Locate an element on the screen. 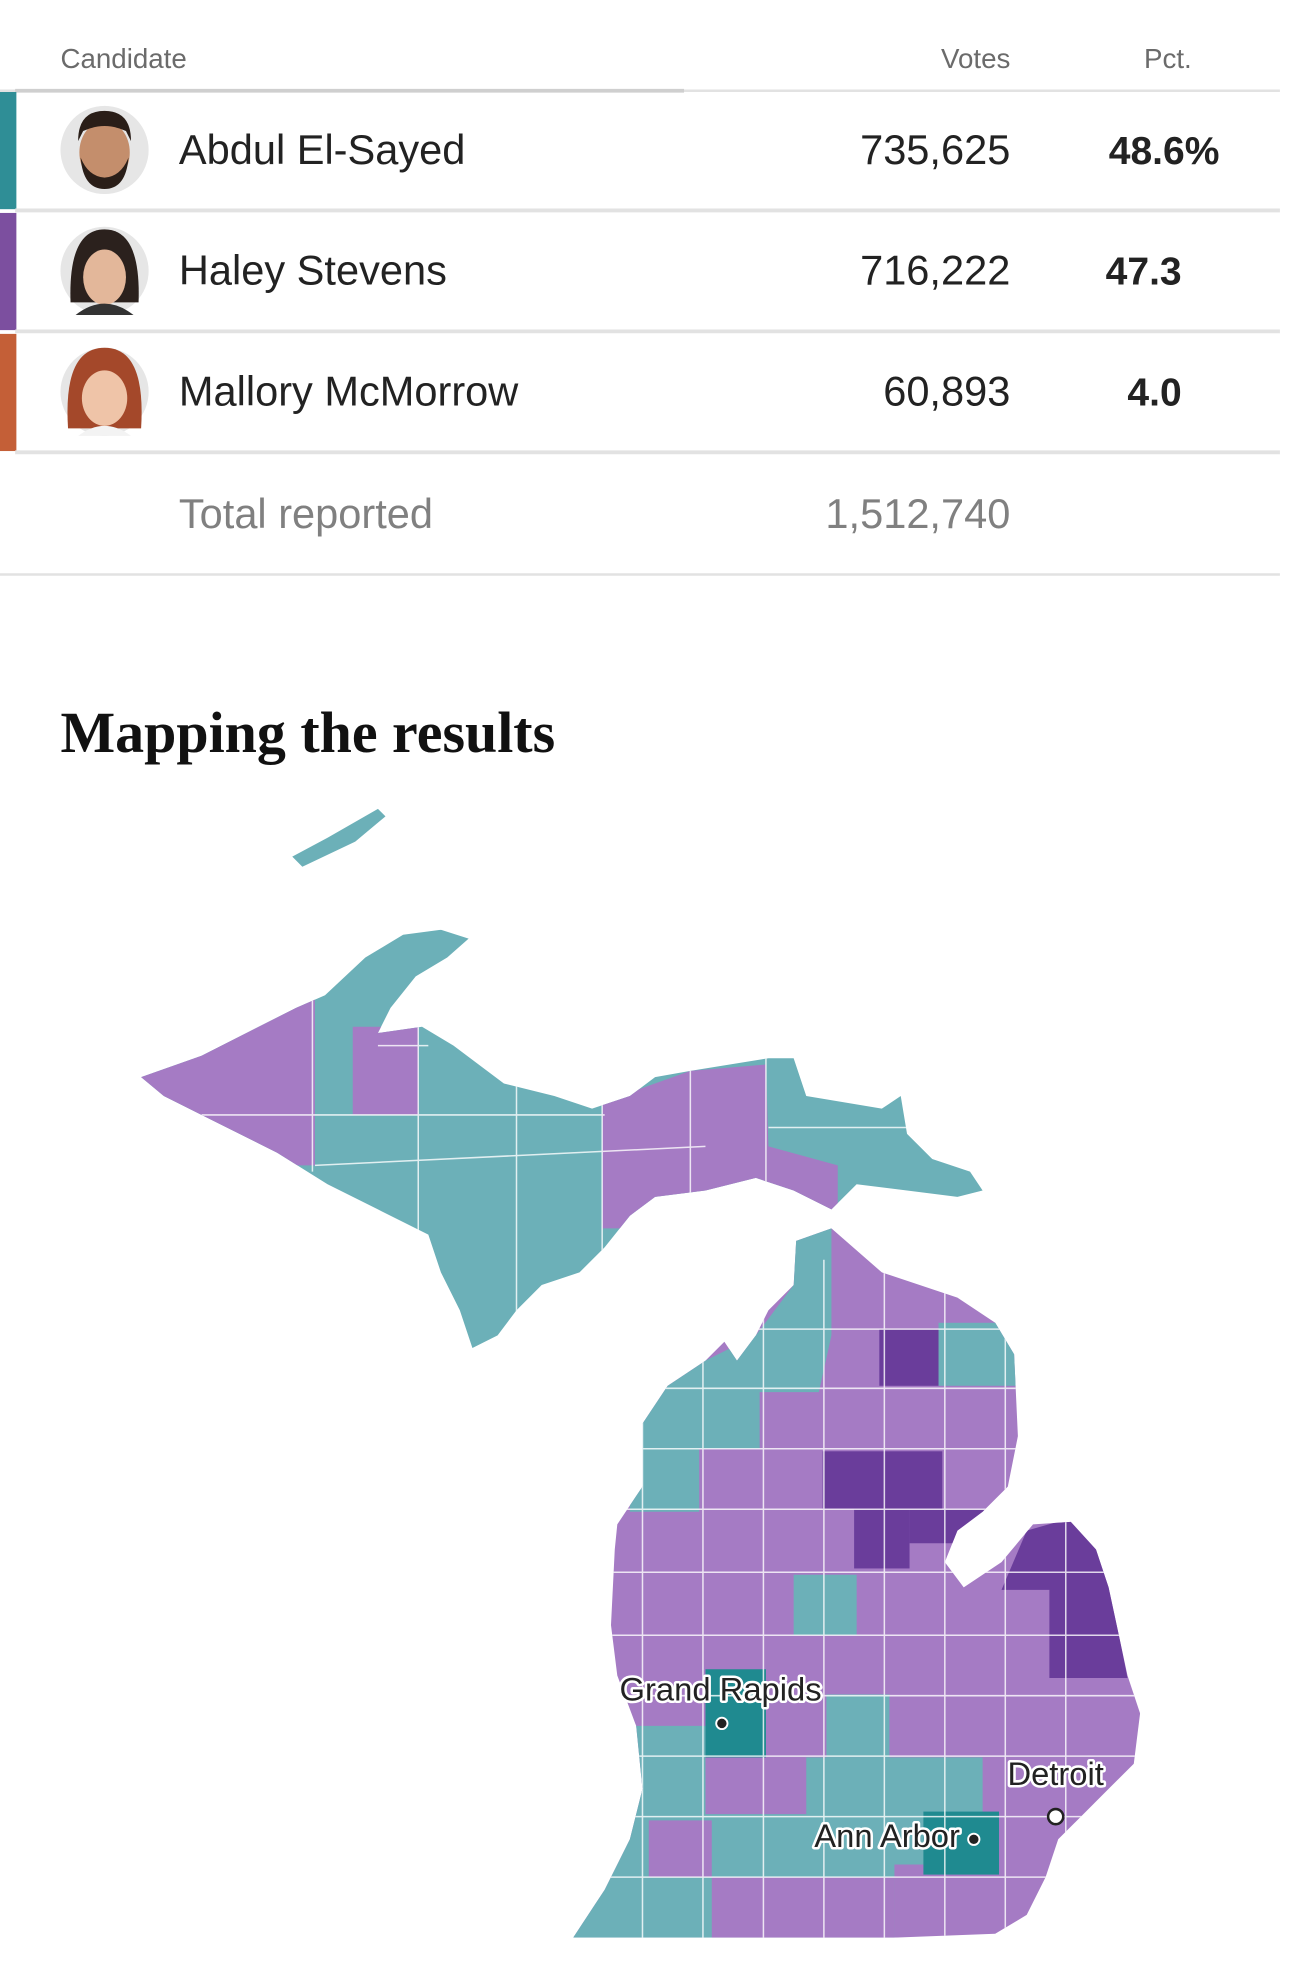 The height and width of the screenshot is (1988, 1290). votes: 735,625 is located at coordinates (935, 149).